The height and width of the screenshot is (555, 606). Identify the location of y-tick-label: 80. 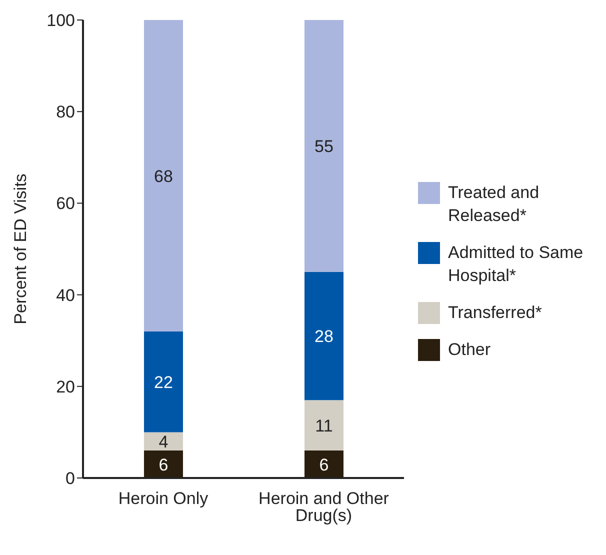
(65, 112).